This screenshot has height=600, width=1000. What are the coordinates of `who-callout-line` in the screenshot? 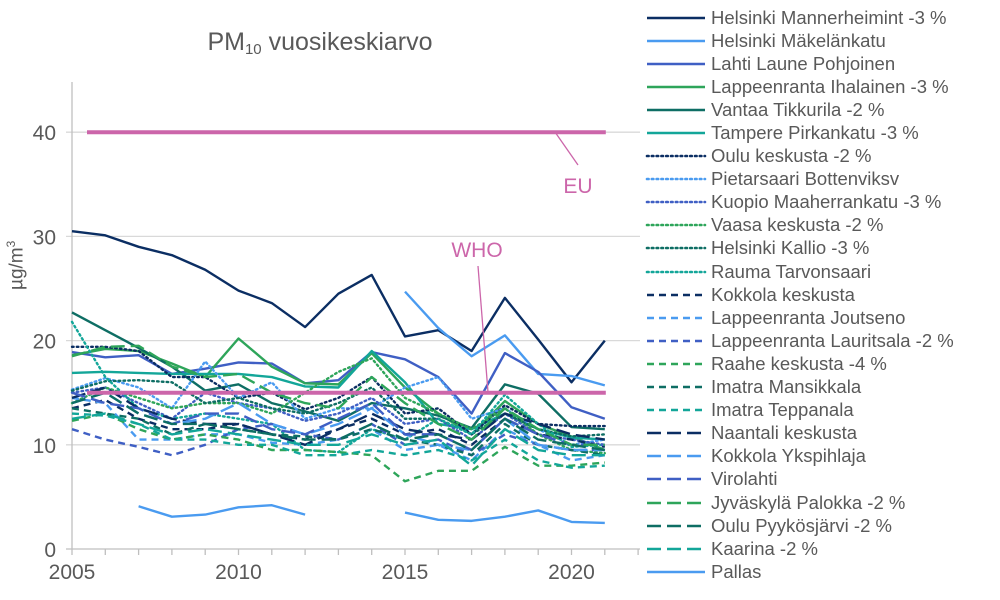 It's located at (483, 329).